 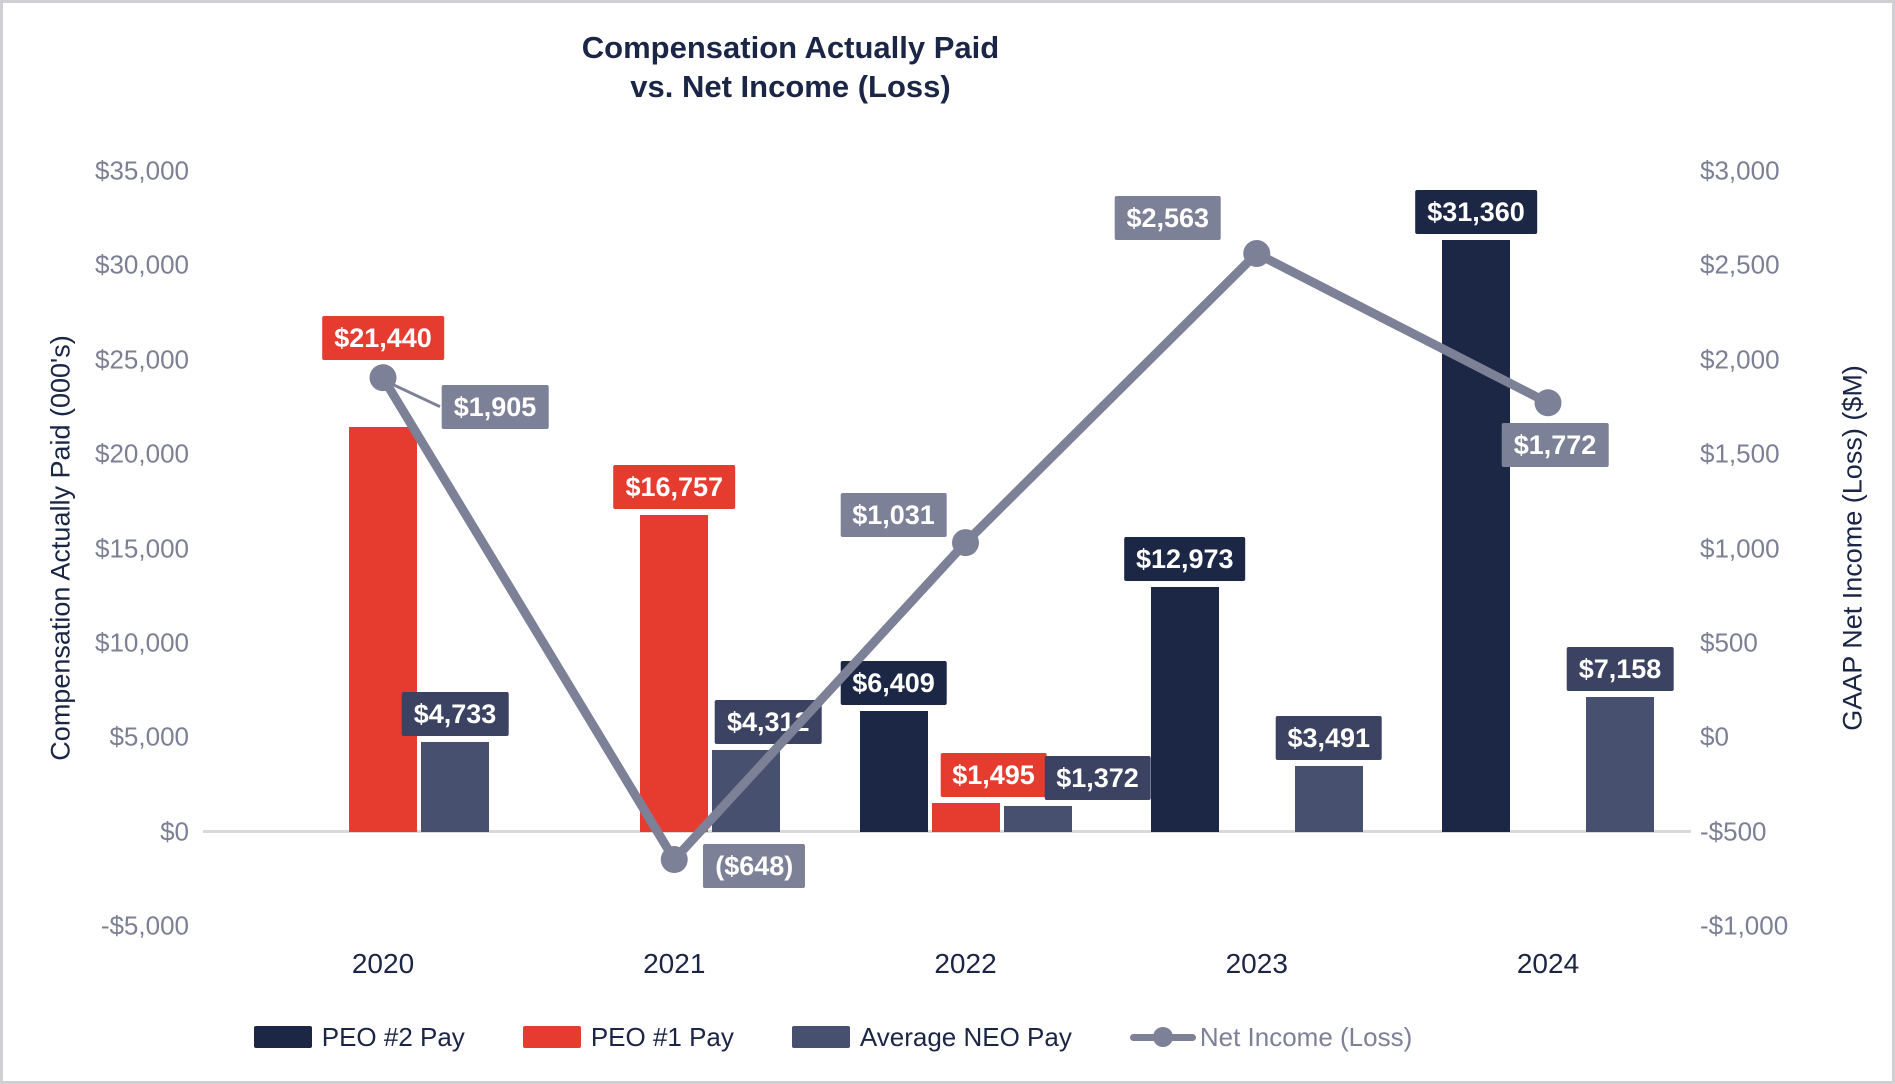 I want to click on bar-peo-1-pay-2022, so click(x=965, y=817).